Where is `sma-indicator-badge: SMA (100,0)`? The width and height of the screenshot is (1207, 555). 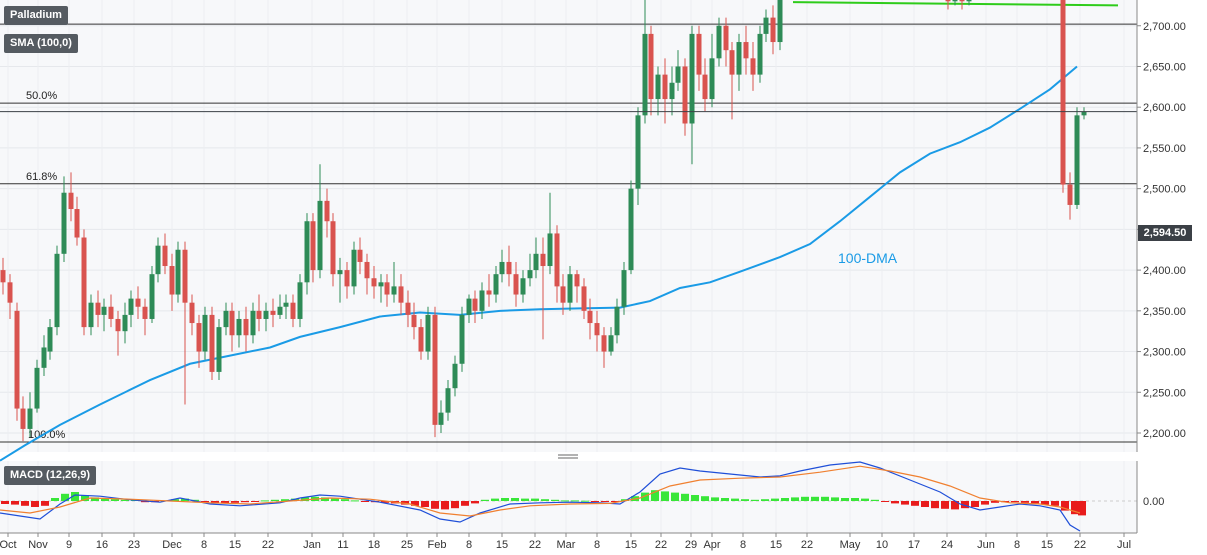 sma-indicator-badge: SMA (100,0) is located at coordinates (41, 43).